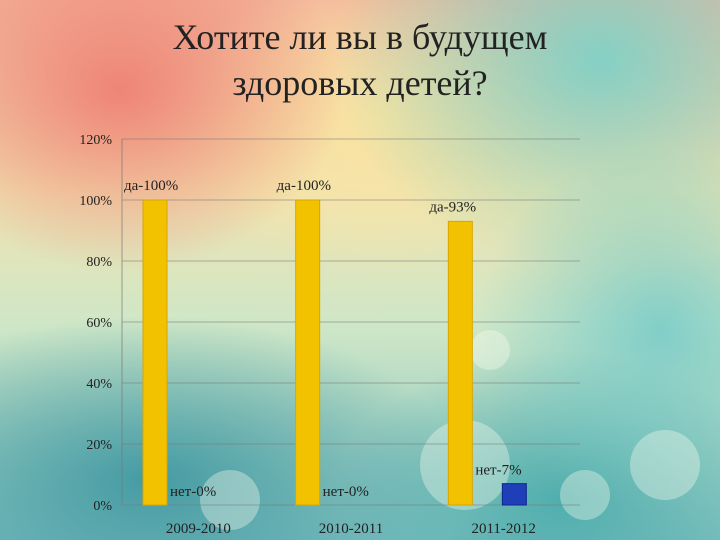 This screenshot has width=720, height=540. Describe the element at coordinates (360, 37) in the screenshot. I see `title-line-1: Хотите ли вы в будущем` at that location.